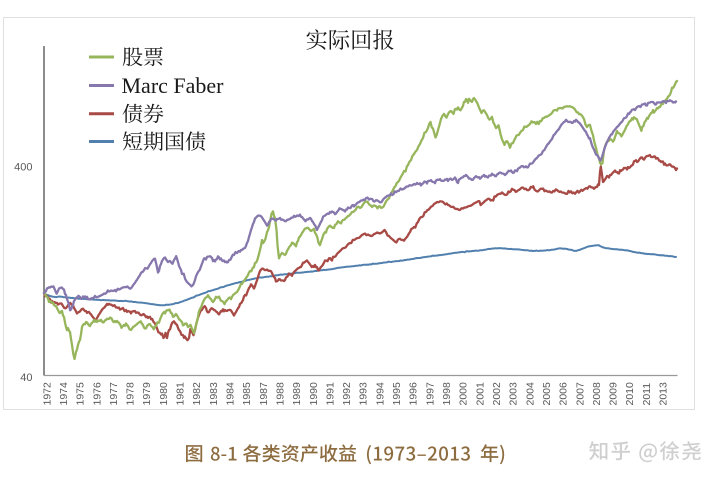  What do you see at coordinates (330, 394) in the screenshot?
I see `svg-text: 1991` at bounding box center [330, 394].